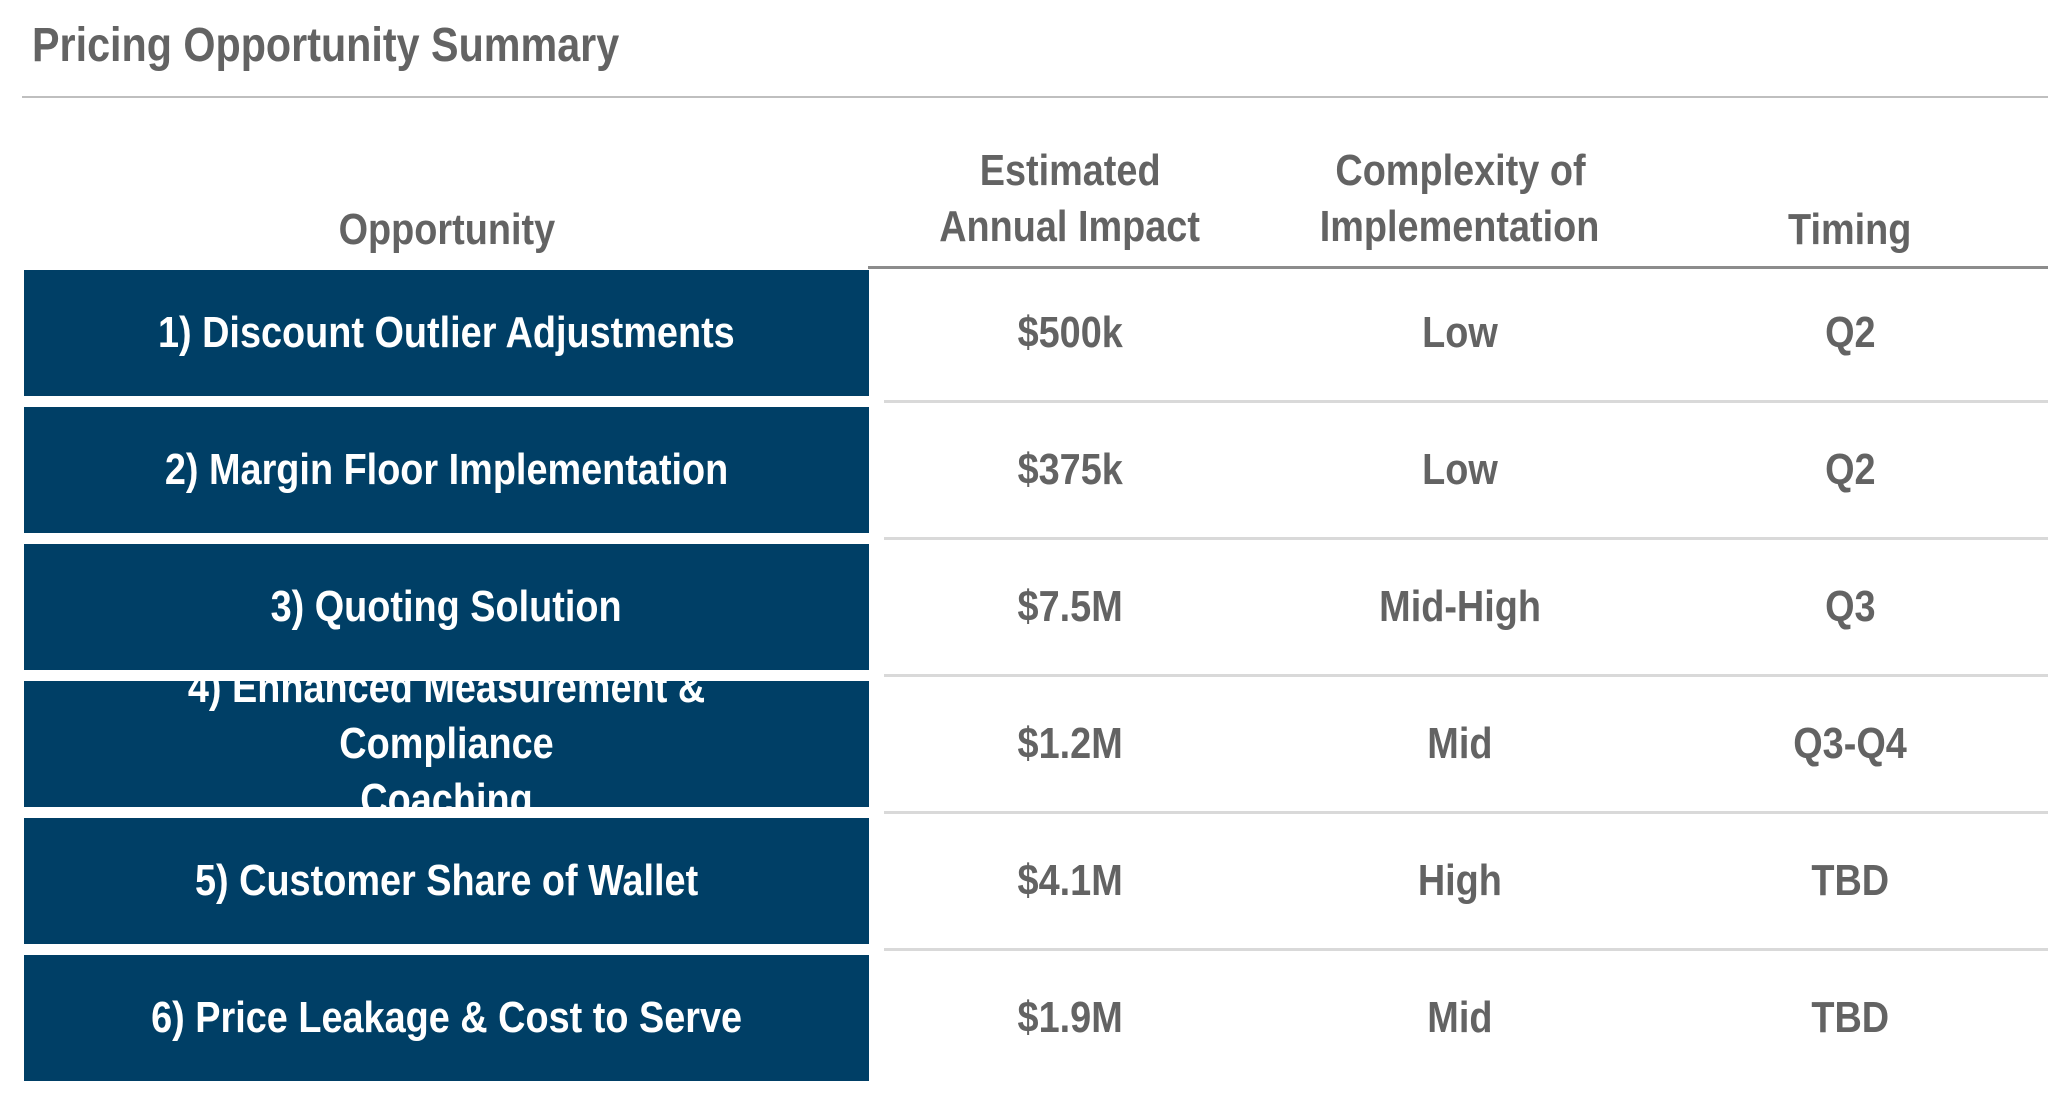 This screenshot has width=2048, height=1100. I want to click on impact-value: $500k, so click(1070, 332).